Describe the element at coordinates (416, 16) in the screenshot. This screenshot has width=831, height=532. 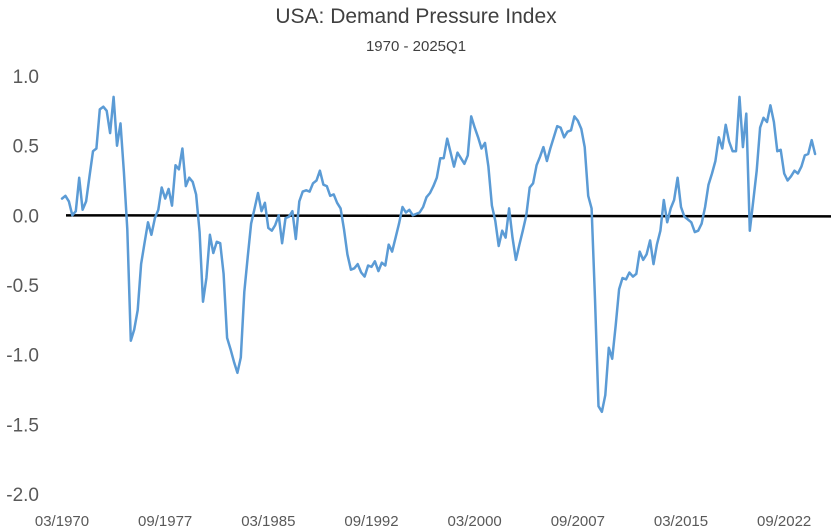
I see `chart-title: USA: Demand Pressure Index` at that location.